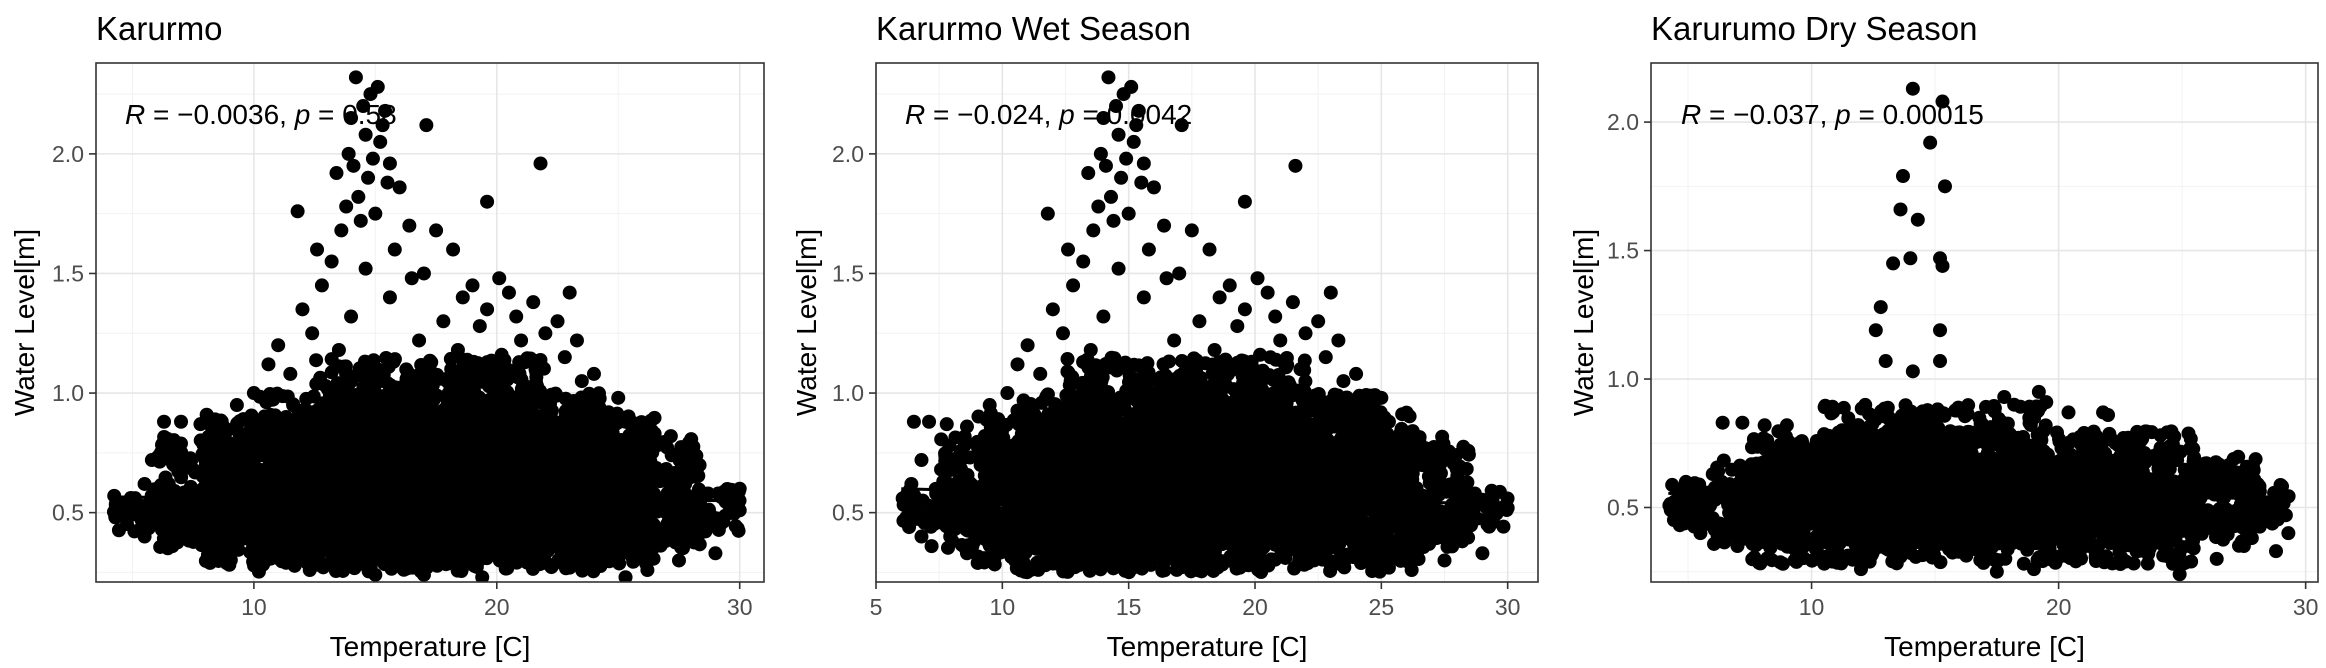 This screenshot has height=668, width=2326. What do you see at coordinates (68, 273) in the screenshot?
I see `y-tick-label: 1.5` at bounding box center [68, 273].